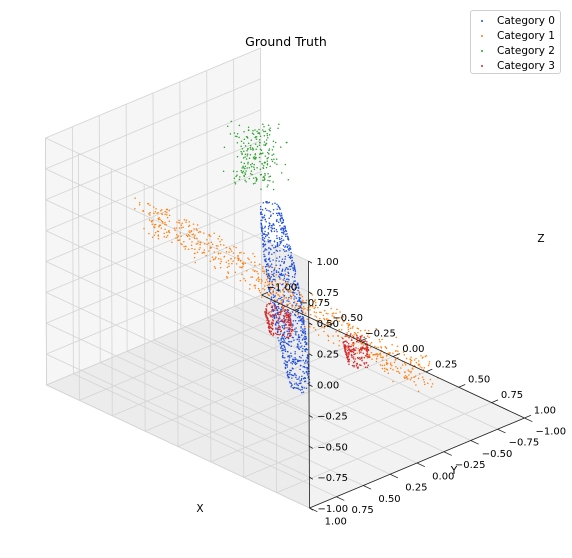  I want to click on x-tick-mark, so click(495, 401).